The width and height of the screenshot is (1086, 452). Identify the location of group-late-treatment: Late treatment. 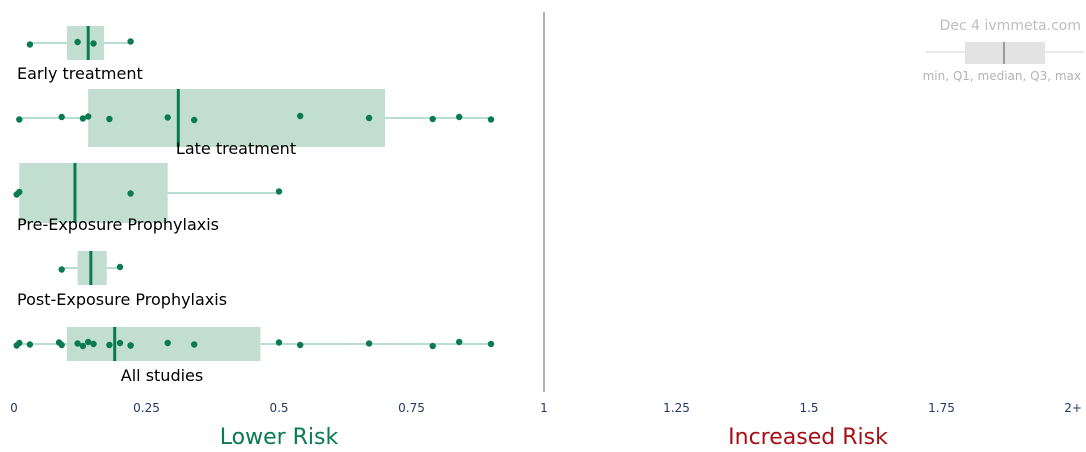
(255, 123).